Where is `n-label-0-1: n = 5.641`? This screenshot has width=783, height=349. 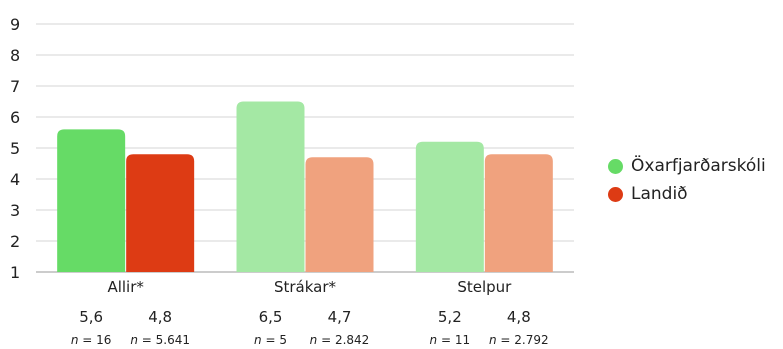 n-label-0-1: n = 5.641 is located at coordinates (160, 340).